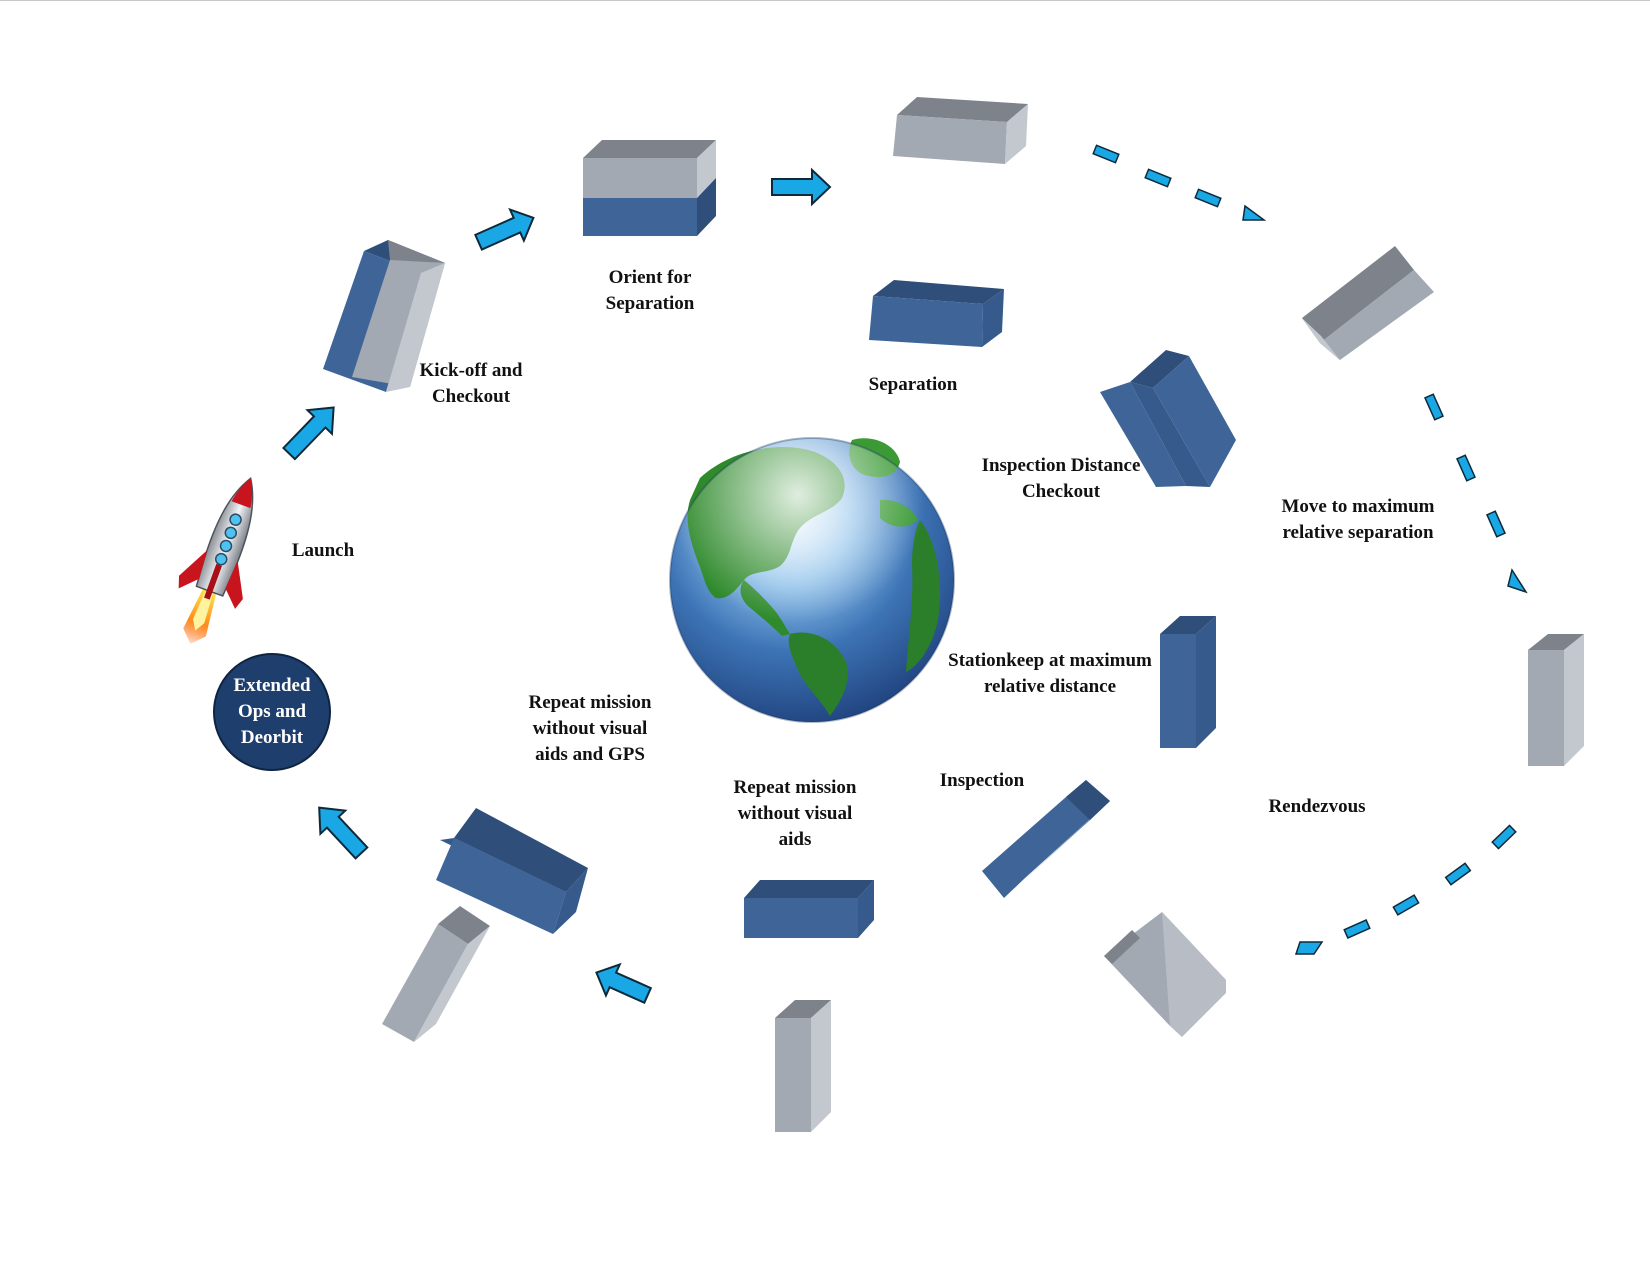 This screenshot has height=1275, width=1650. I want to click on earth-globe-icon, so click(812, 580).